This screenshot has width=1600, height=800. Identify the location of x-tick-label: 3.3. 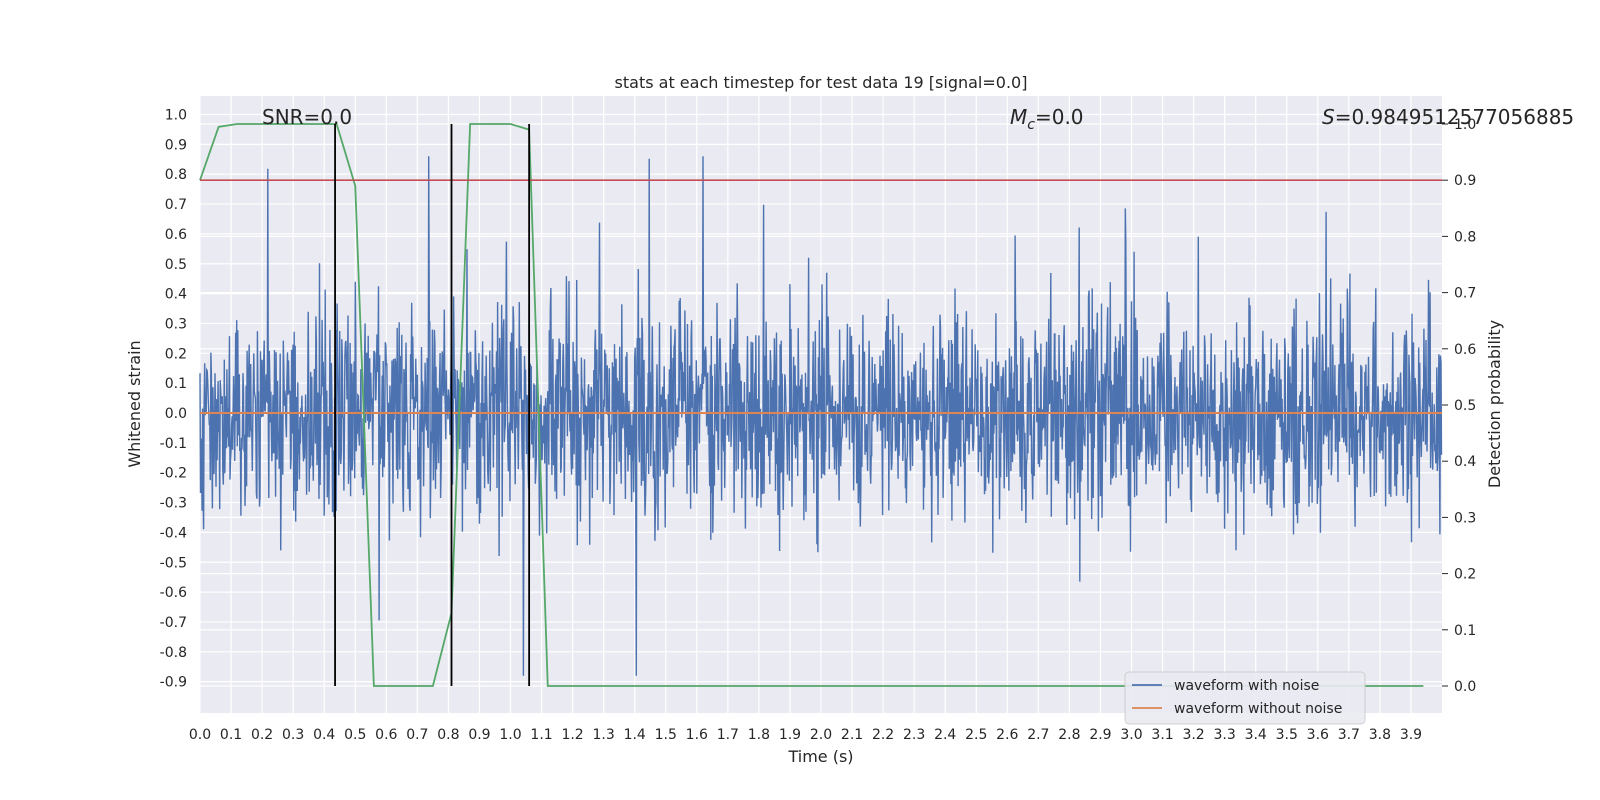
(1225, 735).